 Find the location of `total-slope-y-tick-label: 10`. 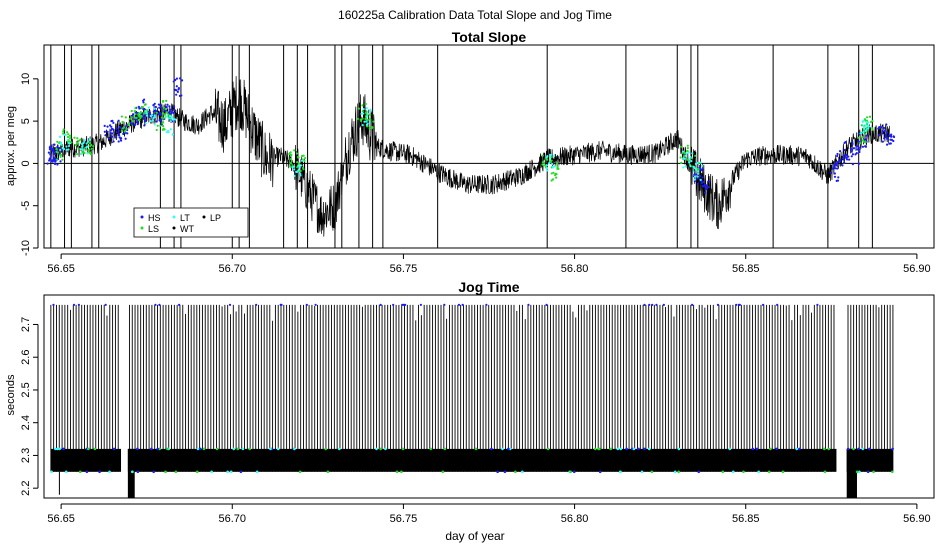

total-slope-y-tick-label: 10 is located at coordinates (26, 79).